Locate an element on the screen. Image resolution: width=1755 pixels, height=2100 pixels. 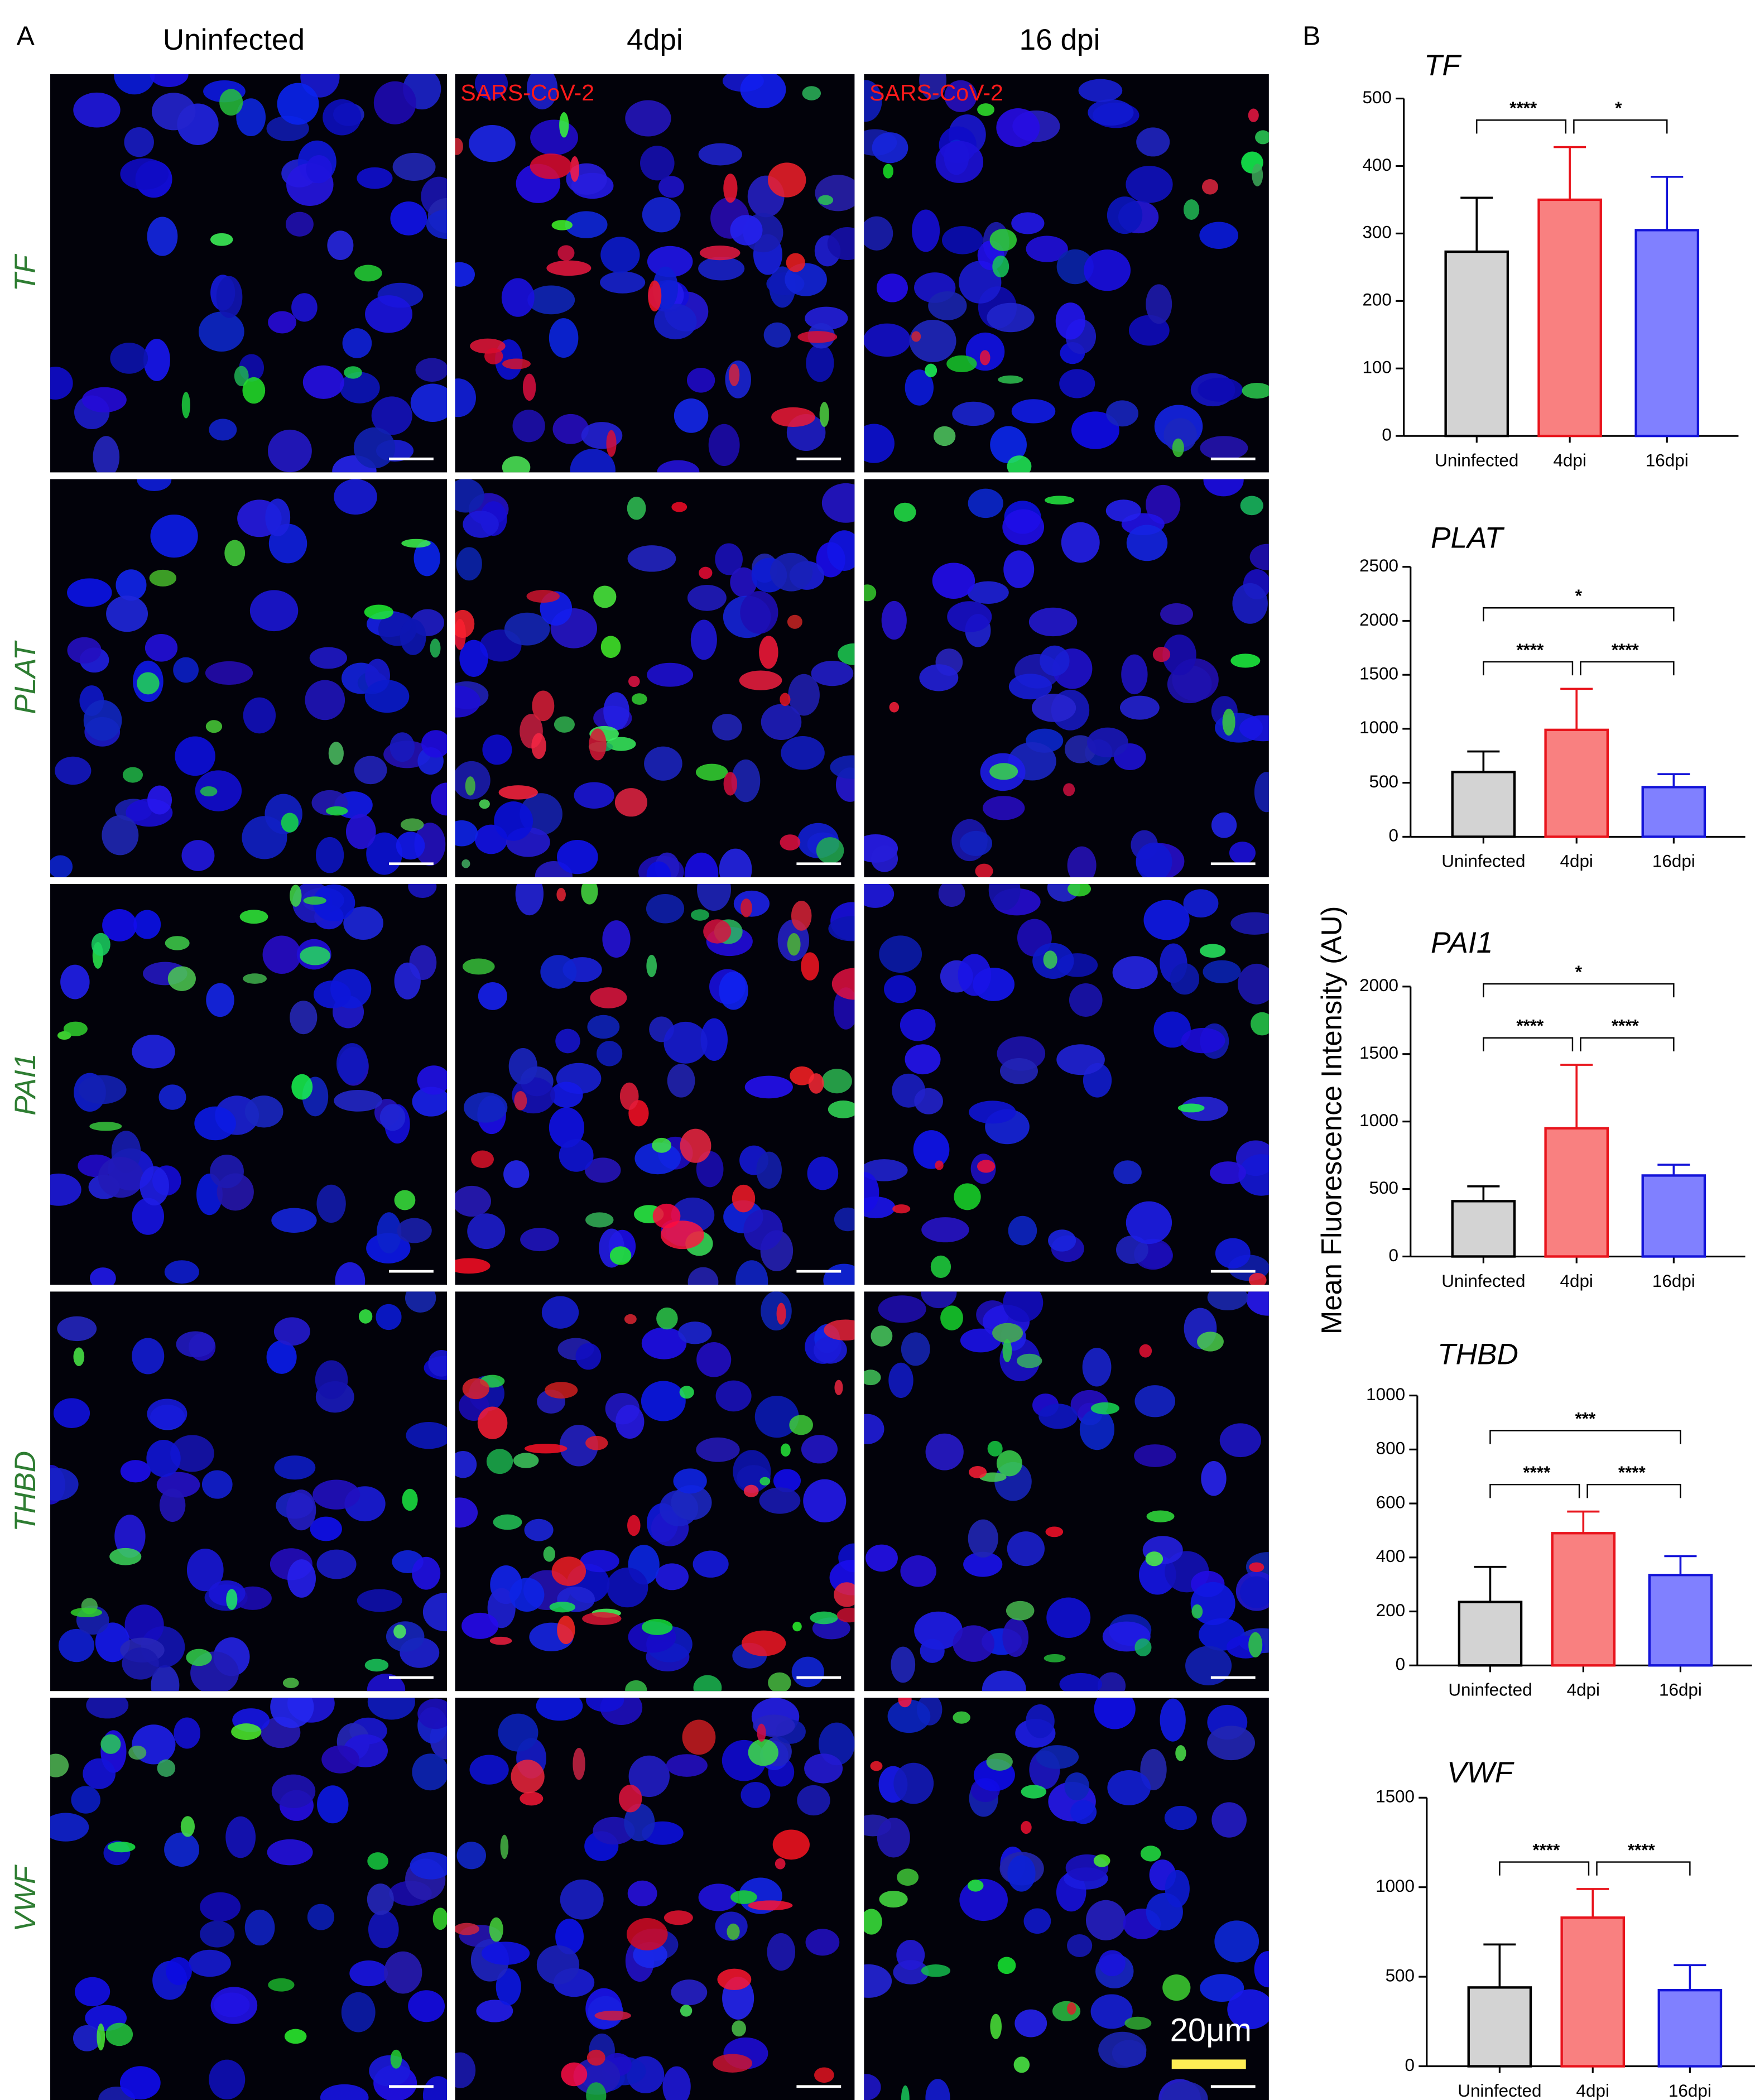
cells is located at coordinates (249, 1491).